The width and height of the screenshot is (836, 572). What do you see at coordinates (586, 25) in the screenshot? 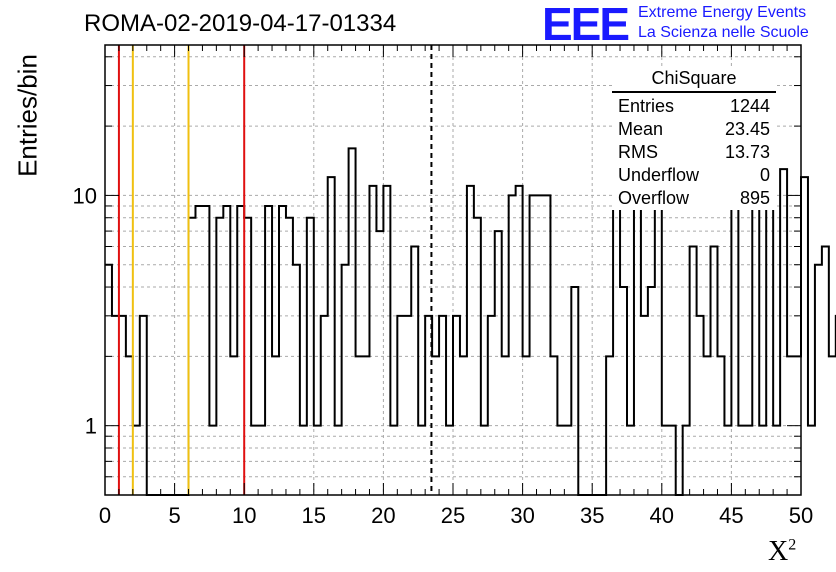
I see `logo-eee-text: EEE` at bounding box center [586, 25].